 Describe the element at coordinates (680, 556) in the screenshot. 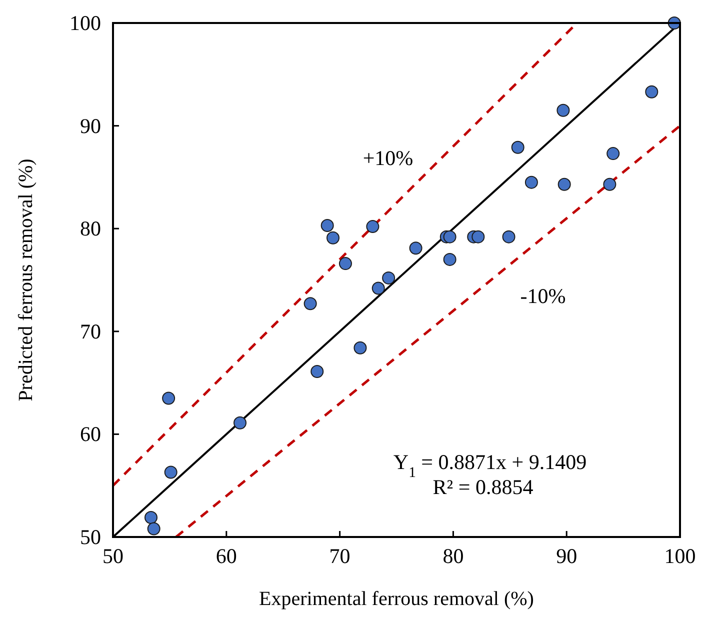

I see `x-tick-label: 100` at that location.